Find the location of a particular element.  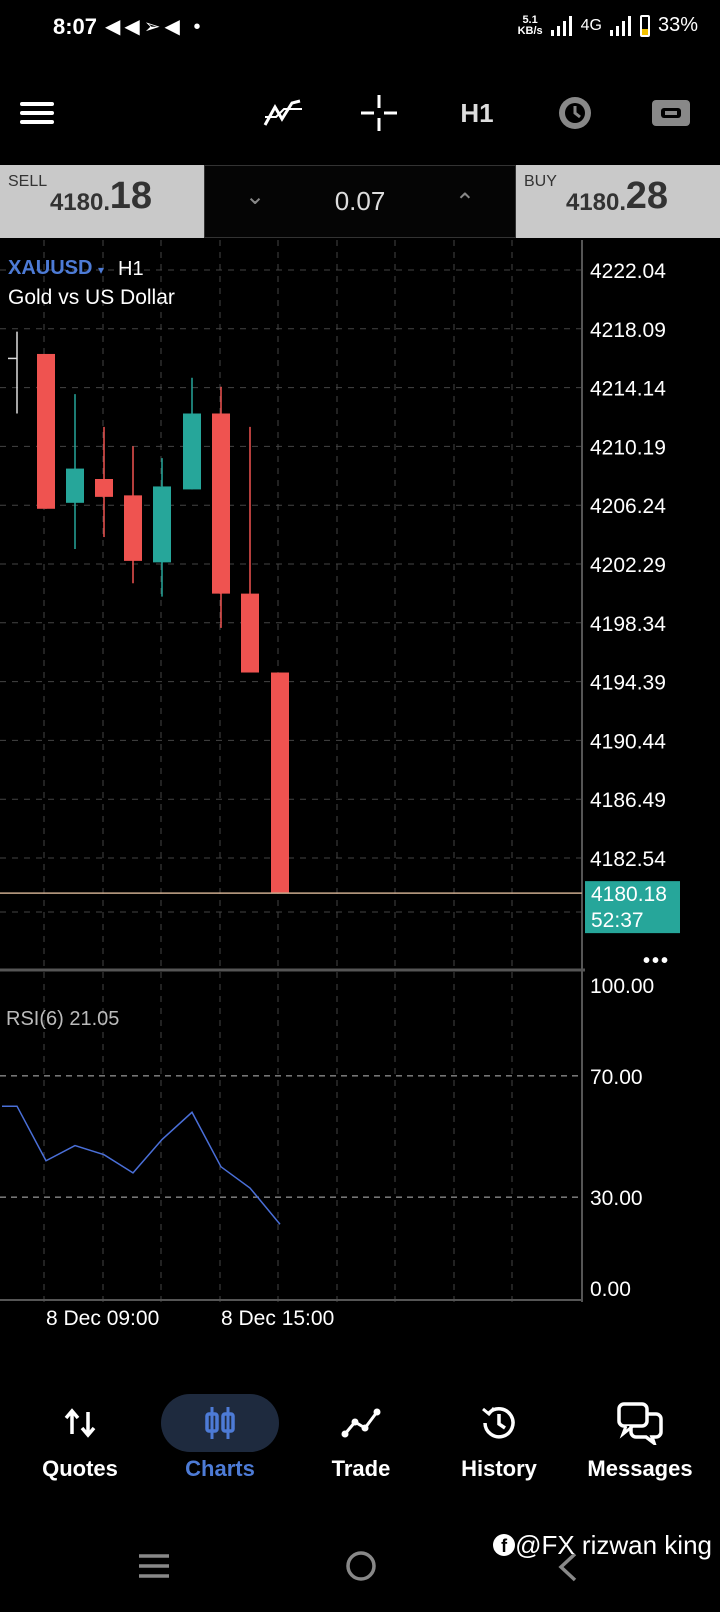

rsi-line is located at coordinates (141, 1165).